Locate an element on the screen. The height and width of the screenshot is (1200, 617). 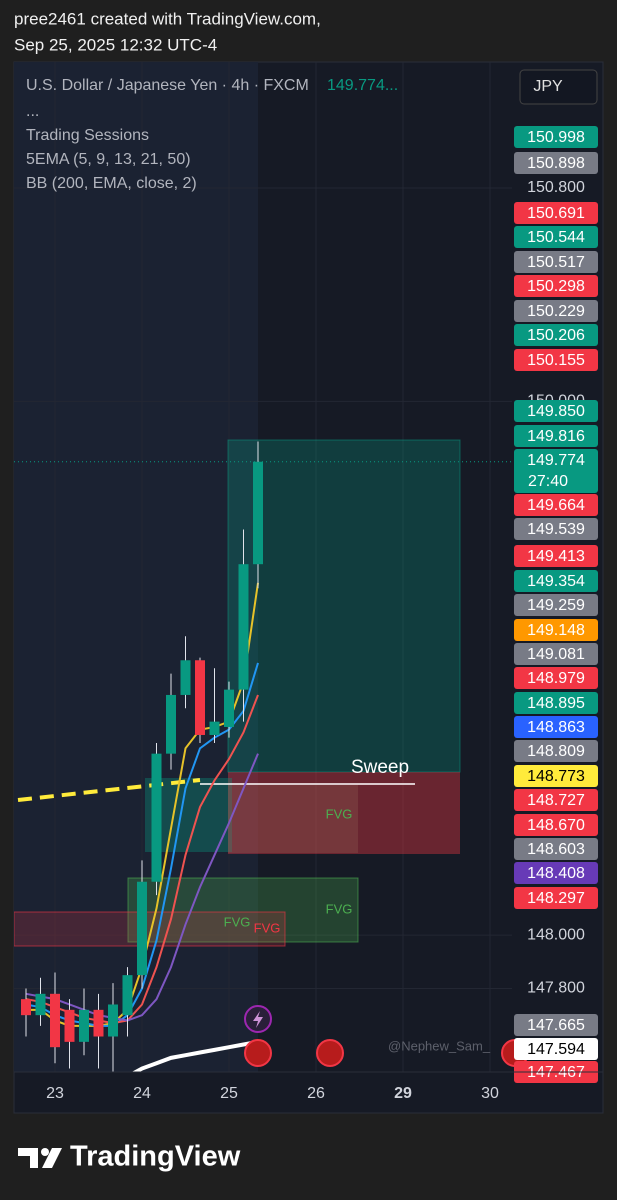
session-line is located at coordinates (109, 790).